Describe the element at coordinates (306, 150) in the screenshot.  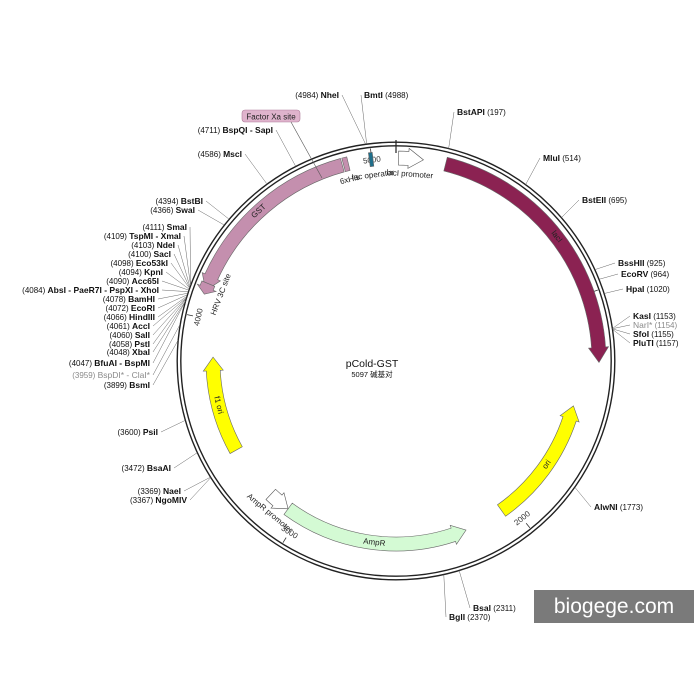
I see `factor-xa-leader` at that location.